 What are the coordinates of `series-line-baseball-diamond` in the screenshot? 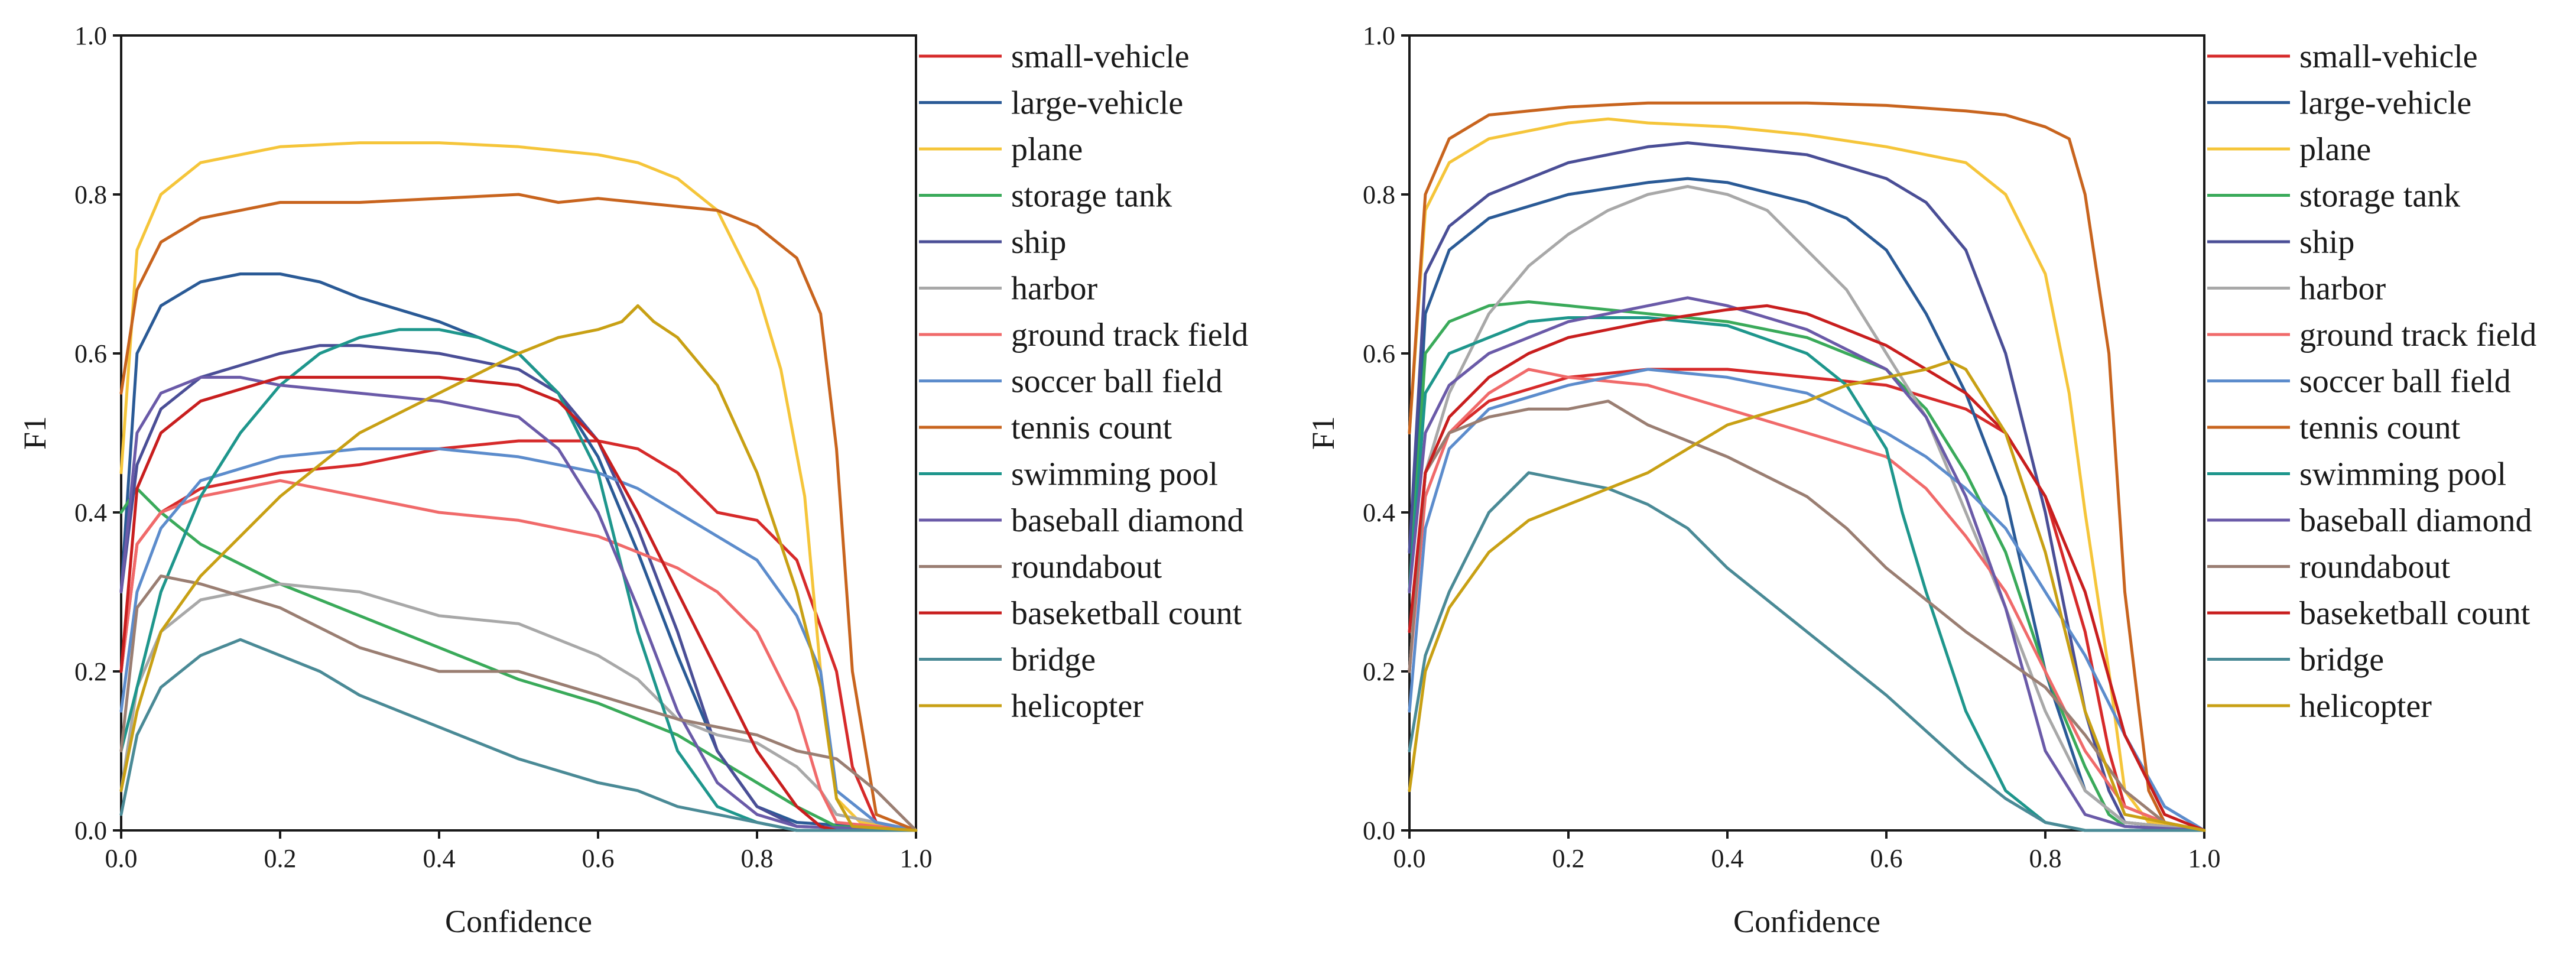 It's located at (518, 603).